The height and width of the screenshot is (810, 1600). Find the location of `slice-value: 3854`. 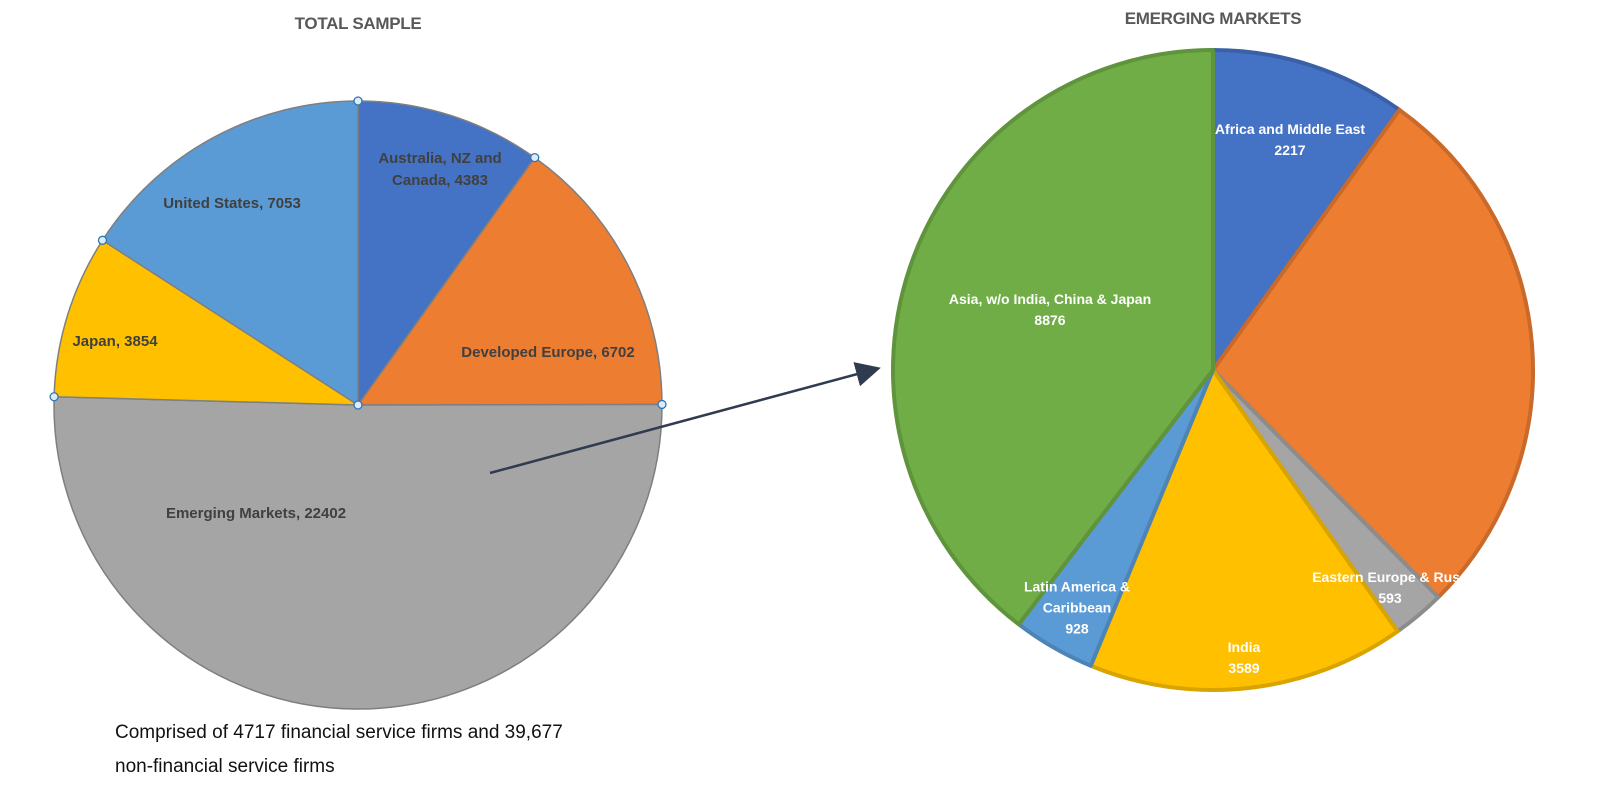

slice-value: 3854 is located at coordinates (141, 341).